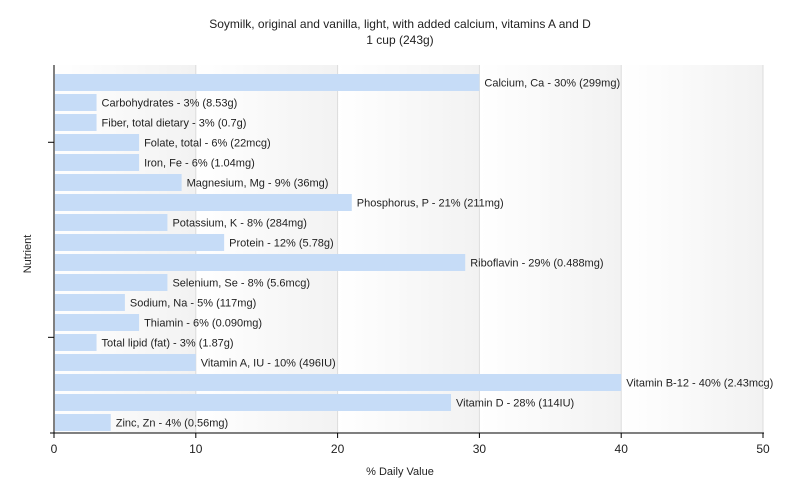  Describe the element at coordinates (196, 449) in the screenshot. I see `x-tick-label: 10` at that location.